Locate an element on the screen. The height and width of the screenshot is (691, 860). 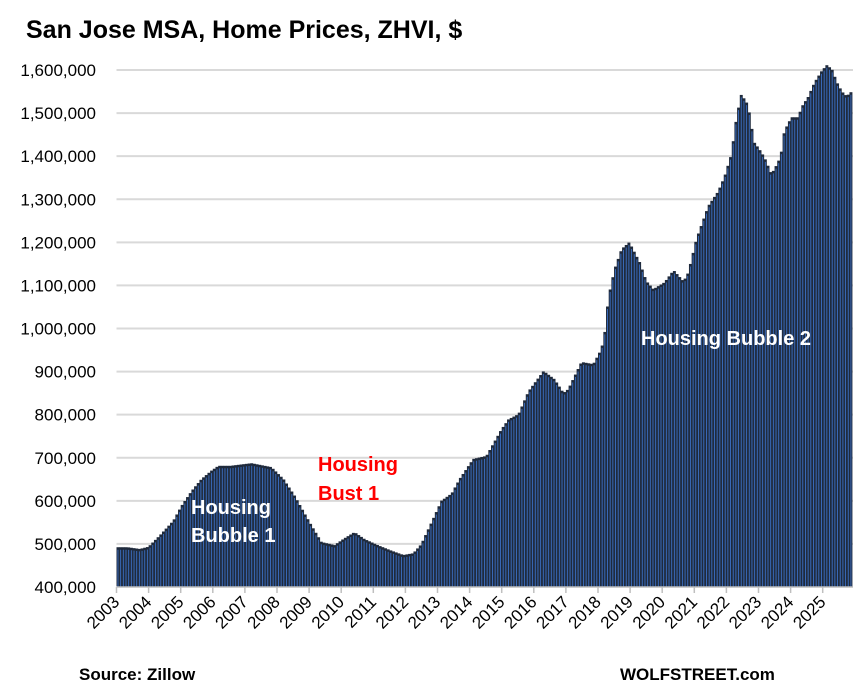
annotation-bust1-line2: Bust 1 is located at coordinates (348, 494).